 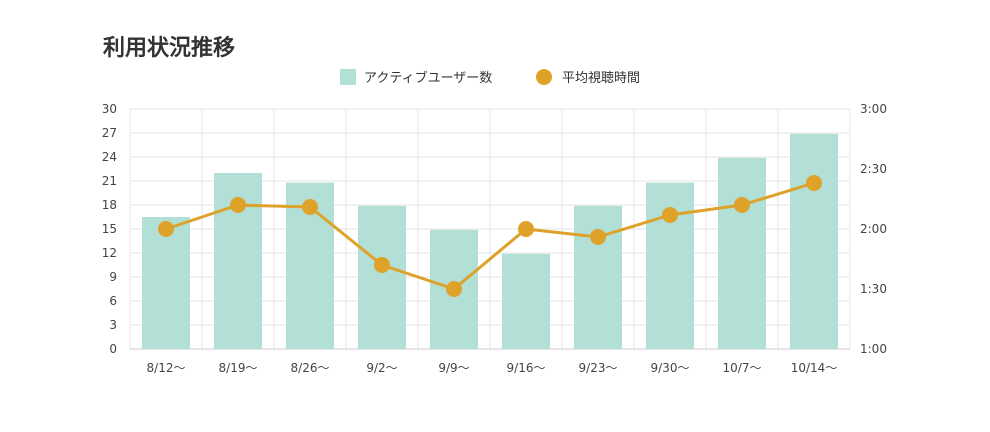 What do you see at coordinates (109, 205) in the screenshot?
I see `left-tick-label: 18` at bounding box center [109, 205].